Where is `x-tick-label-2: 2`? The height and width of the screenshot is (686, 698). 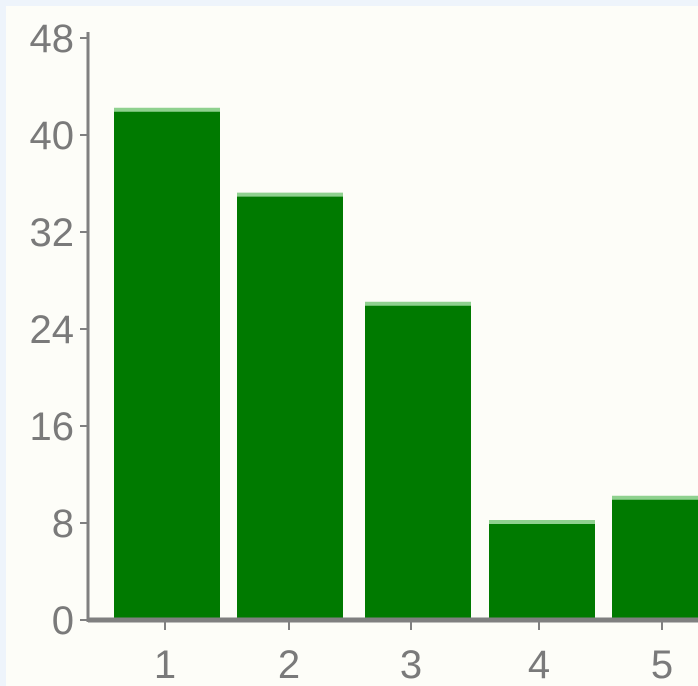 x-tick-label-2: 2 is located at coordinates (289, 664).